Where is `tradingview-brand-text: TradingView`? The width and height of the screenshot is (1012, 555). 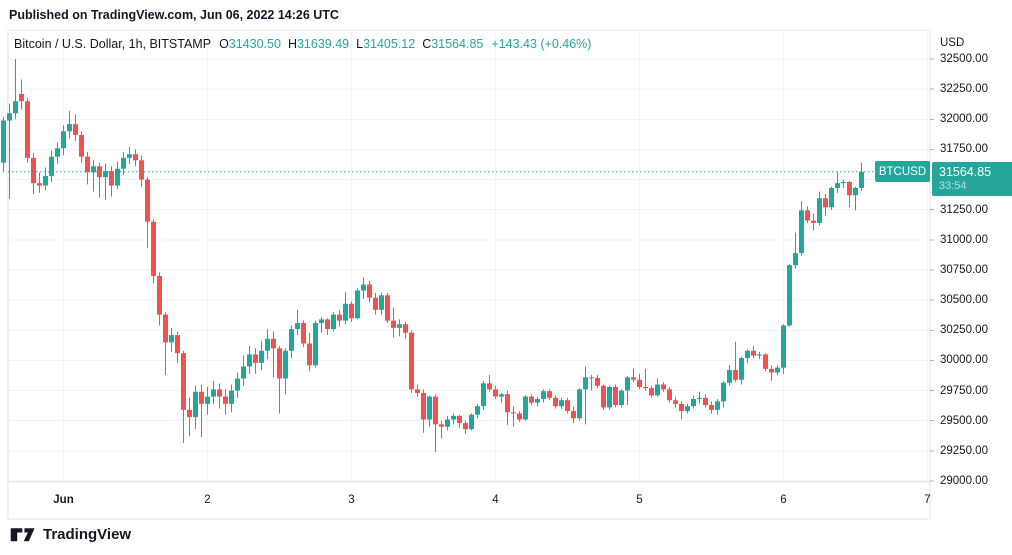
tradingview-brand-text: TradingView is located at coordinates (87, 534).